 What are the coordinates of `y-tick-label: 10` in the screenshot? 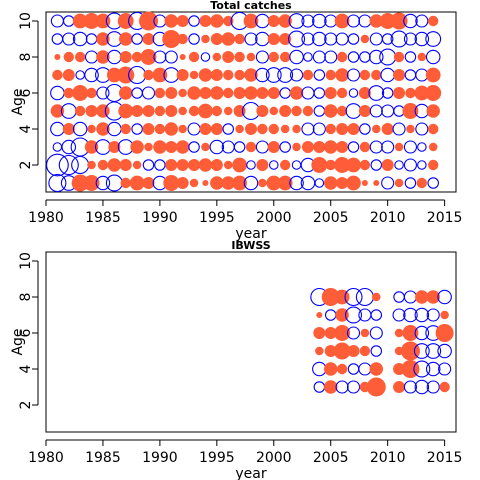 It's located at (26, 21).